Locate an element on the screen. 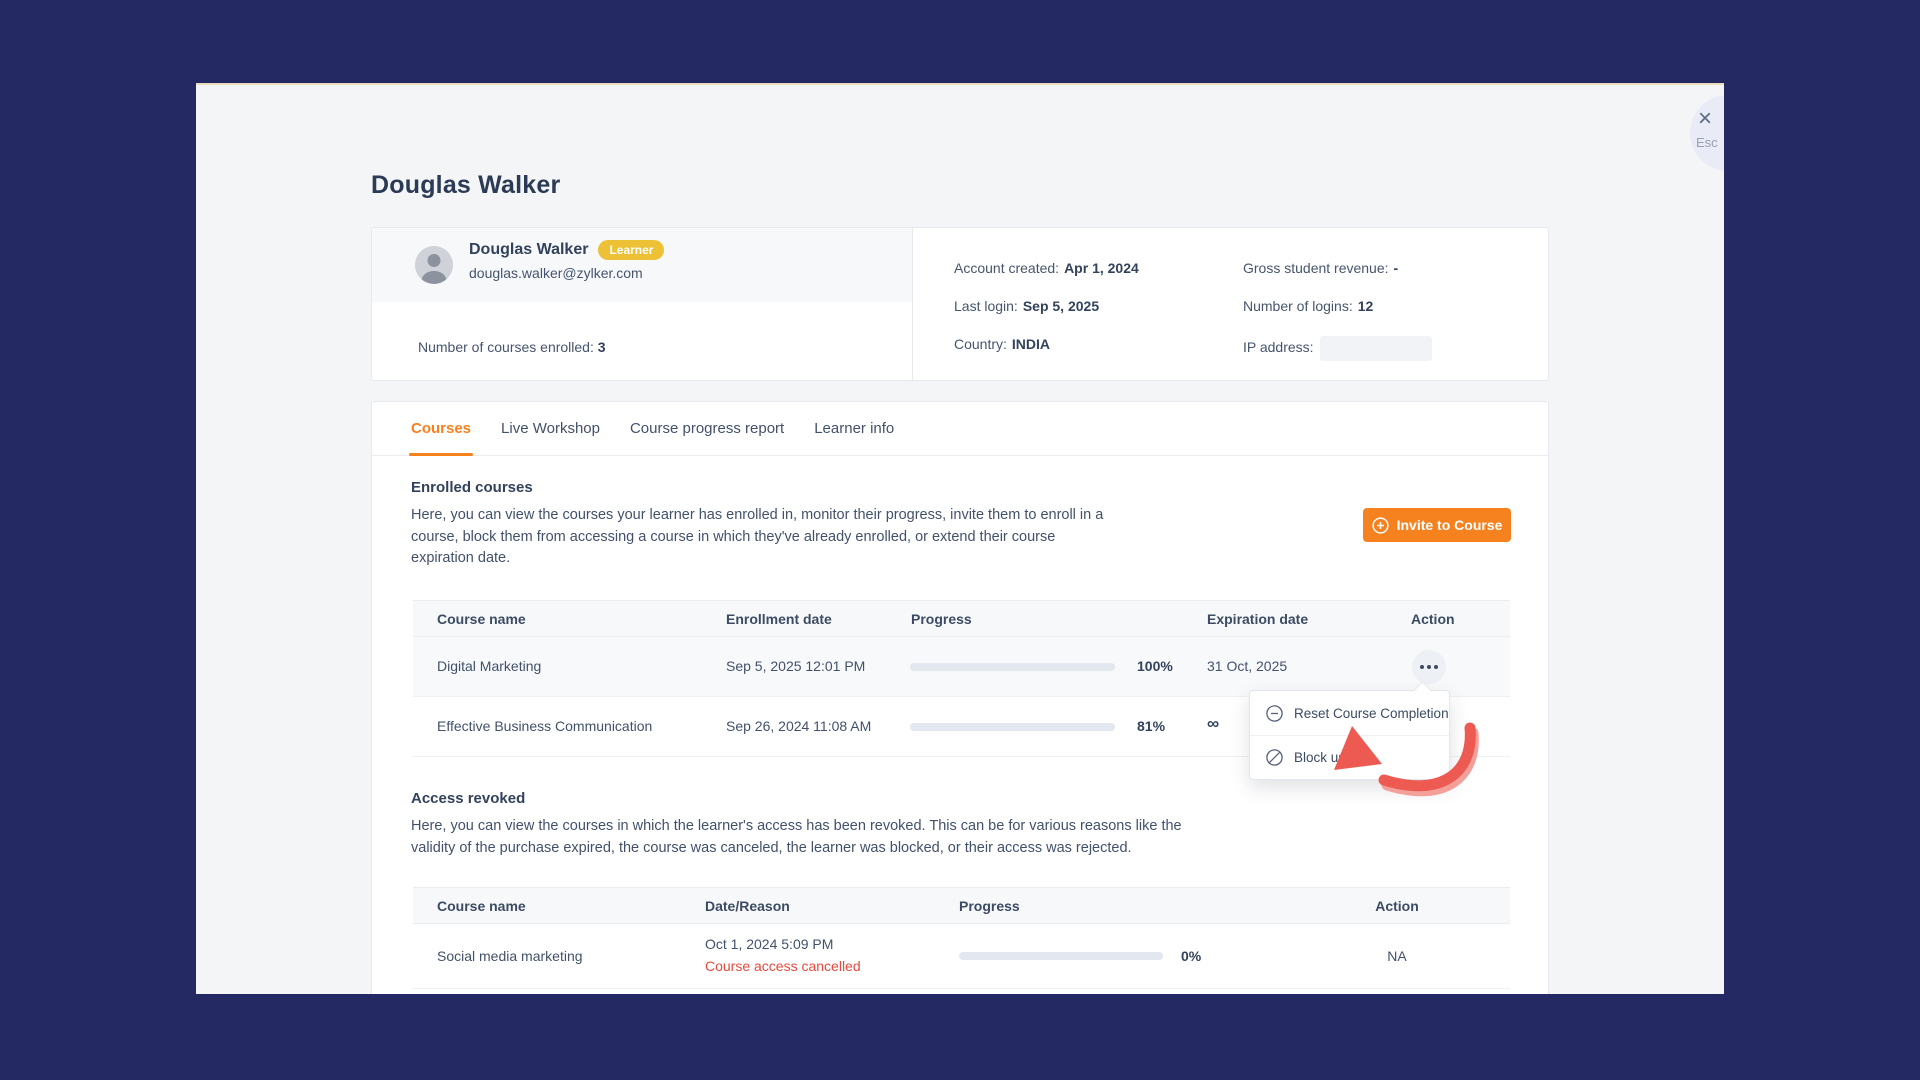 The width and height of the screenshot is (1920, 1080). course-name: Effective Business Communication is located at coordinates (545, 726).